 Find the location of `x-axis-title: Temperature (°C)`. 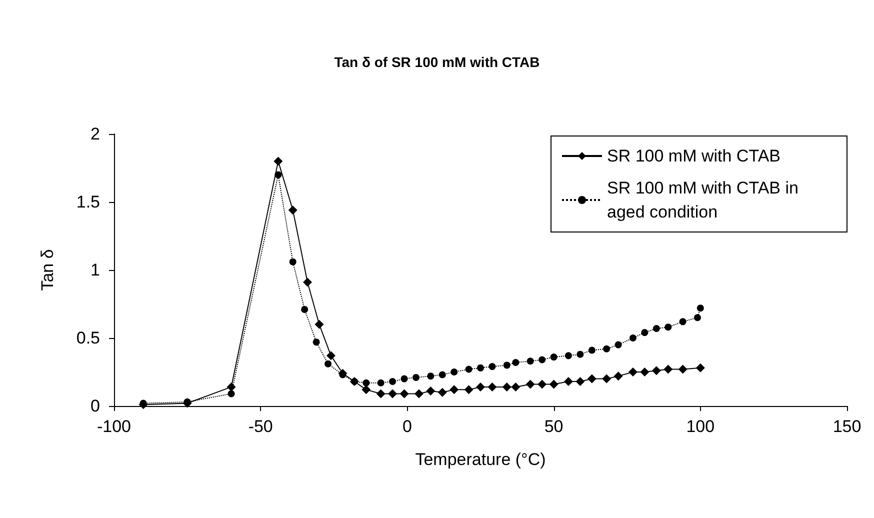

x-axis-title: Temperature (°C) is located at coordinates (480, 459).